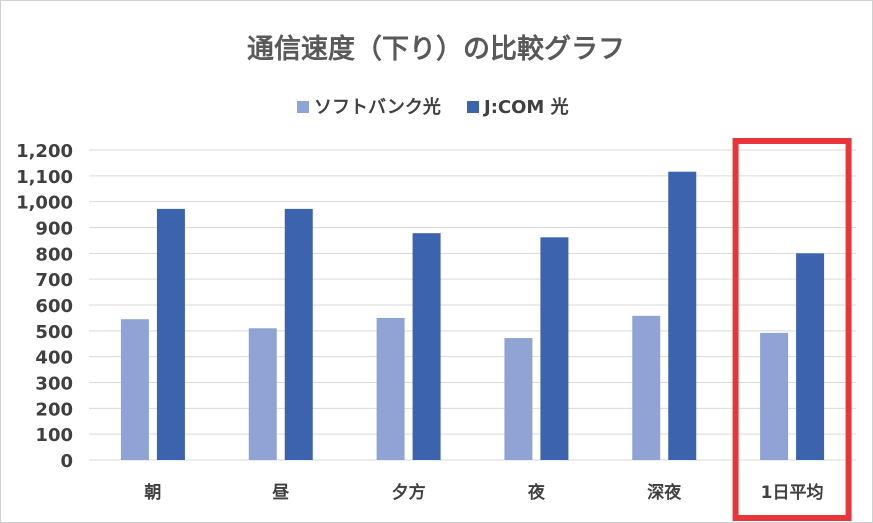 This screenshot has width=873, height=523. What do you see at coordinates (44, 151) in the screenshot?
I see `y-tick-label: 1,200` at bounding box center [44, 151].